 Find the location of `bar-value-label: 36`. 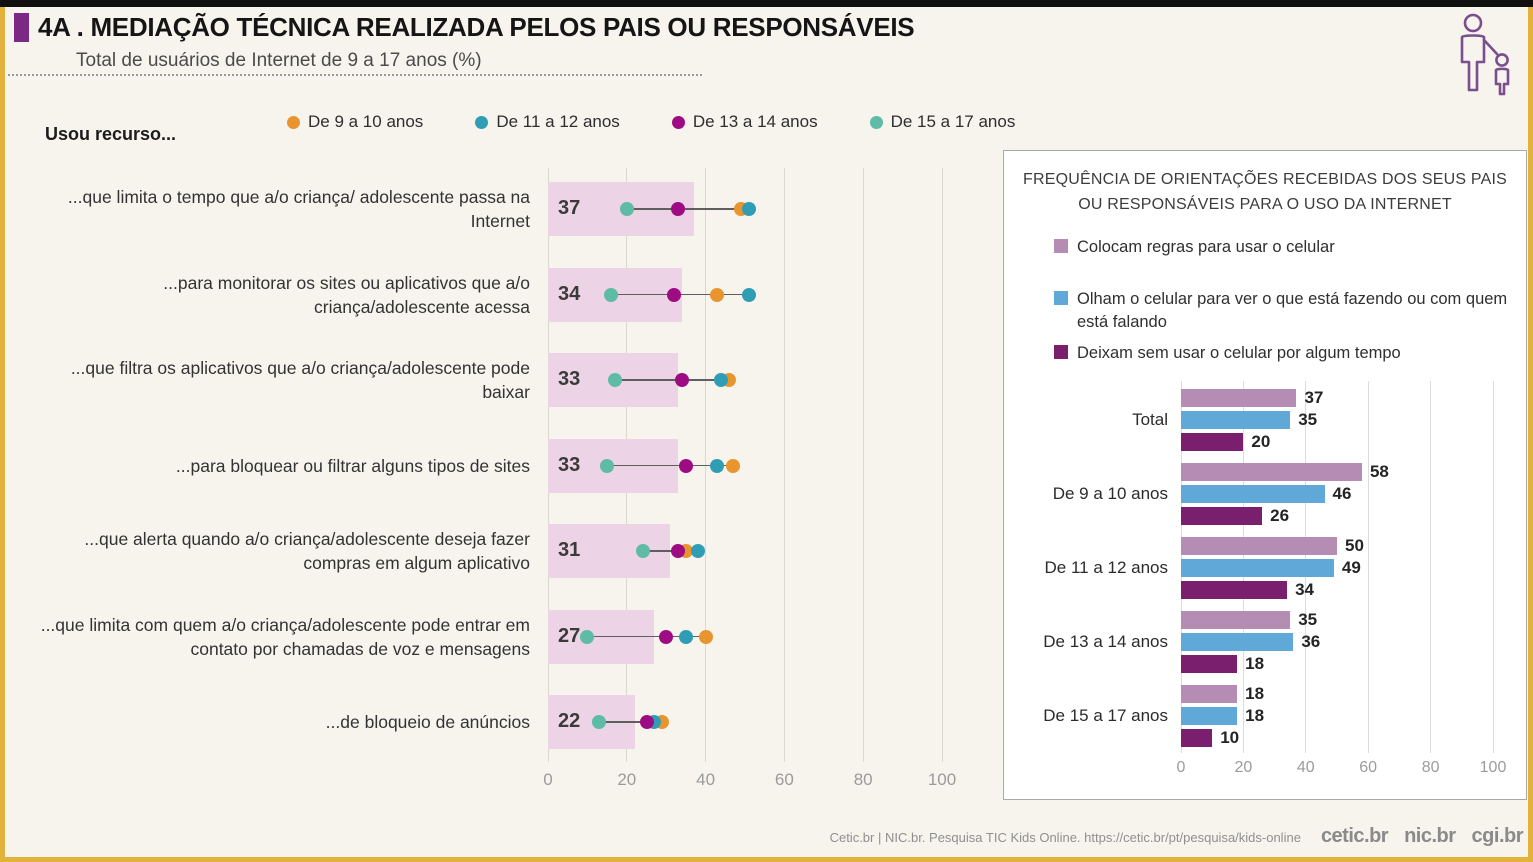

bar-value-label: 36 is located at coordinates (1311, 641).